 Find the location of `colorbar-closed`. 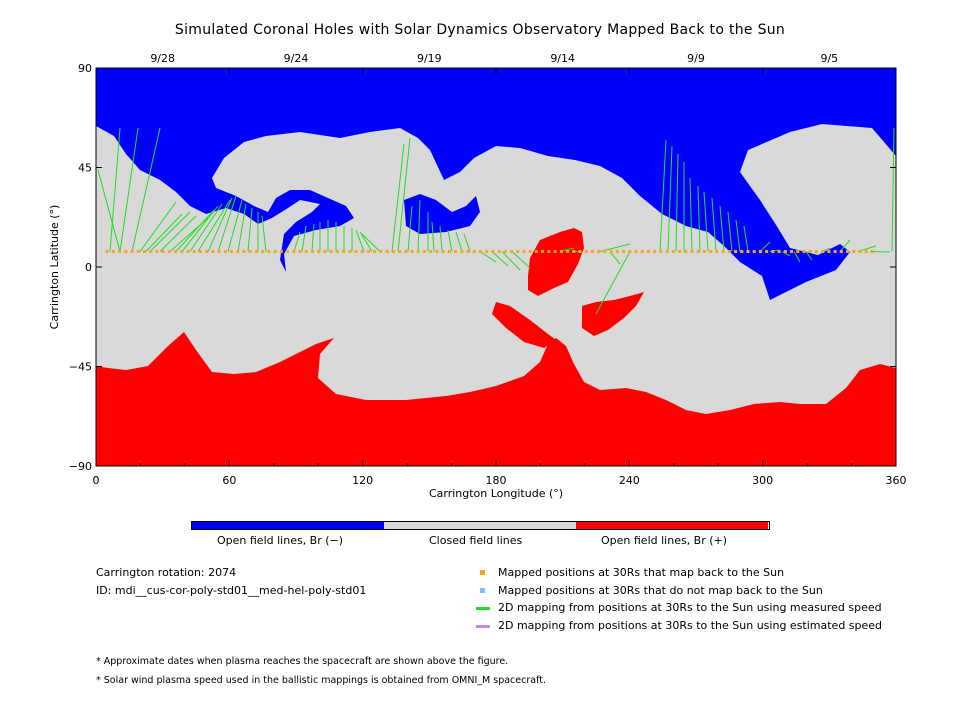

colorbar-closed is located at coordinates (480, 525).